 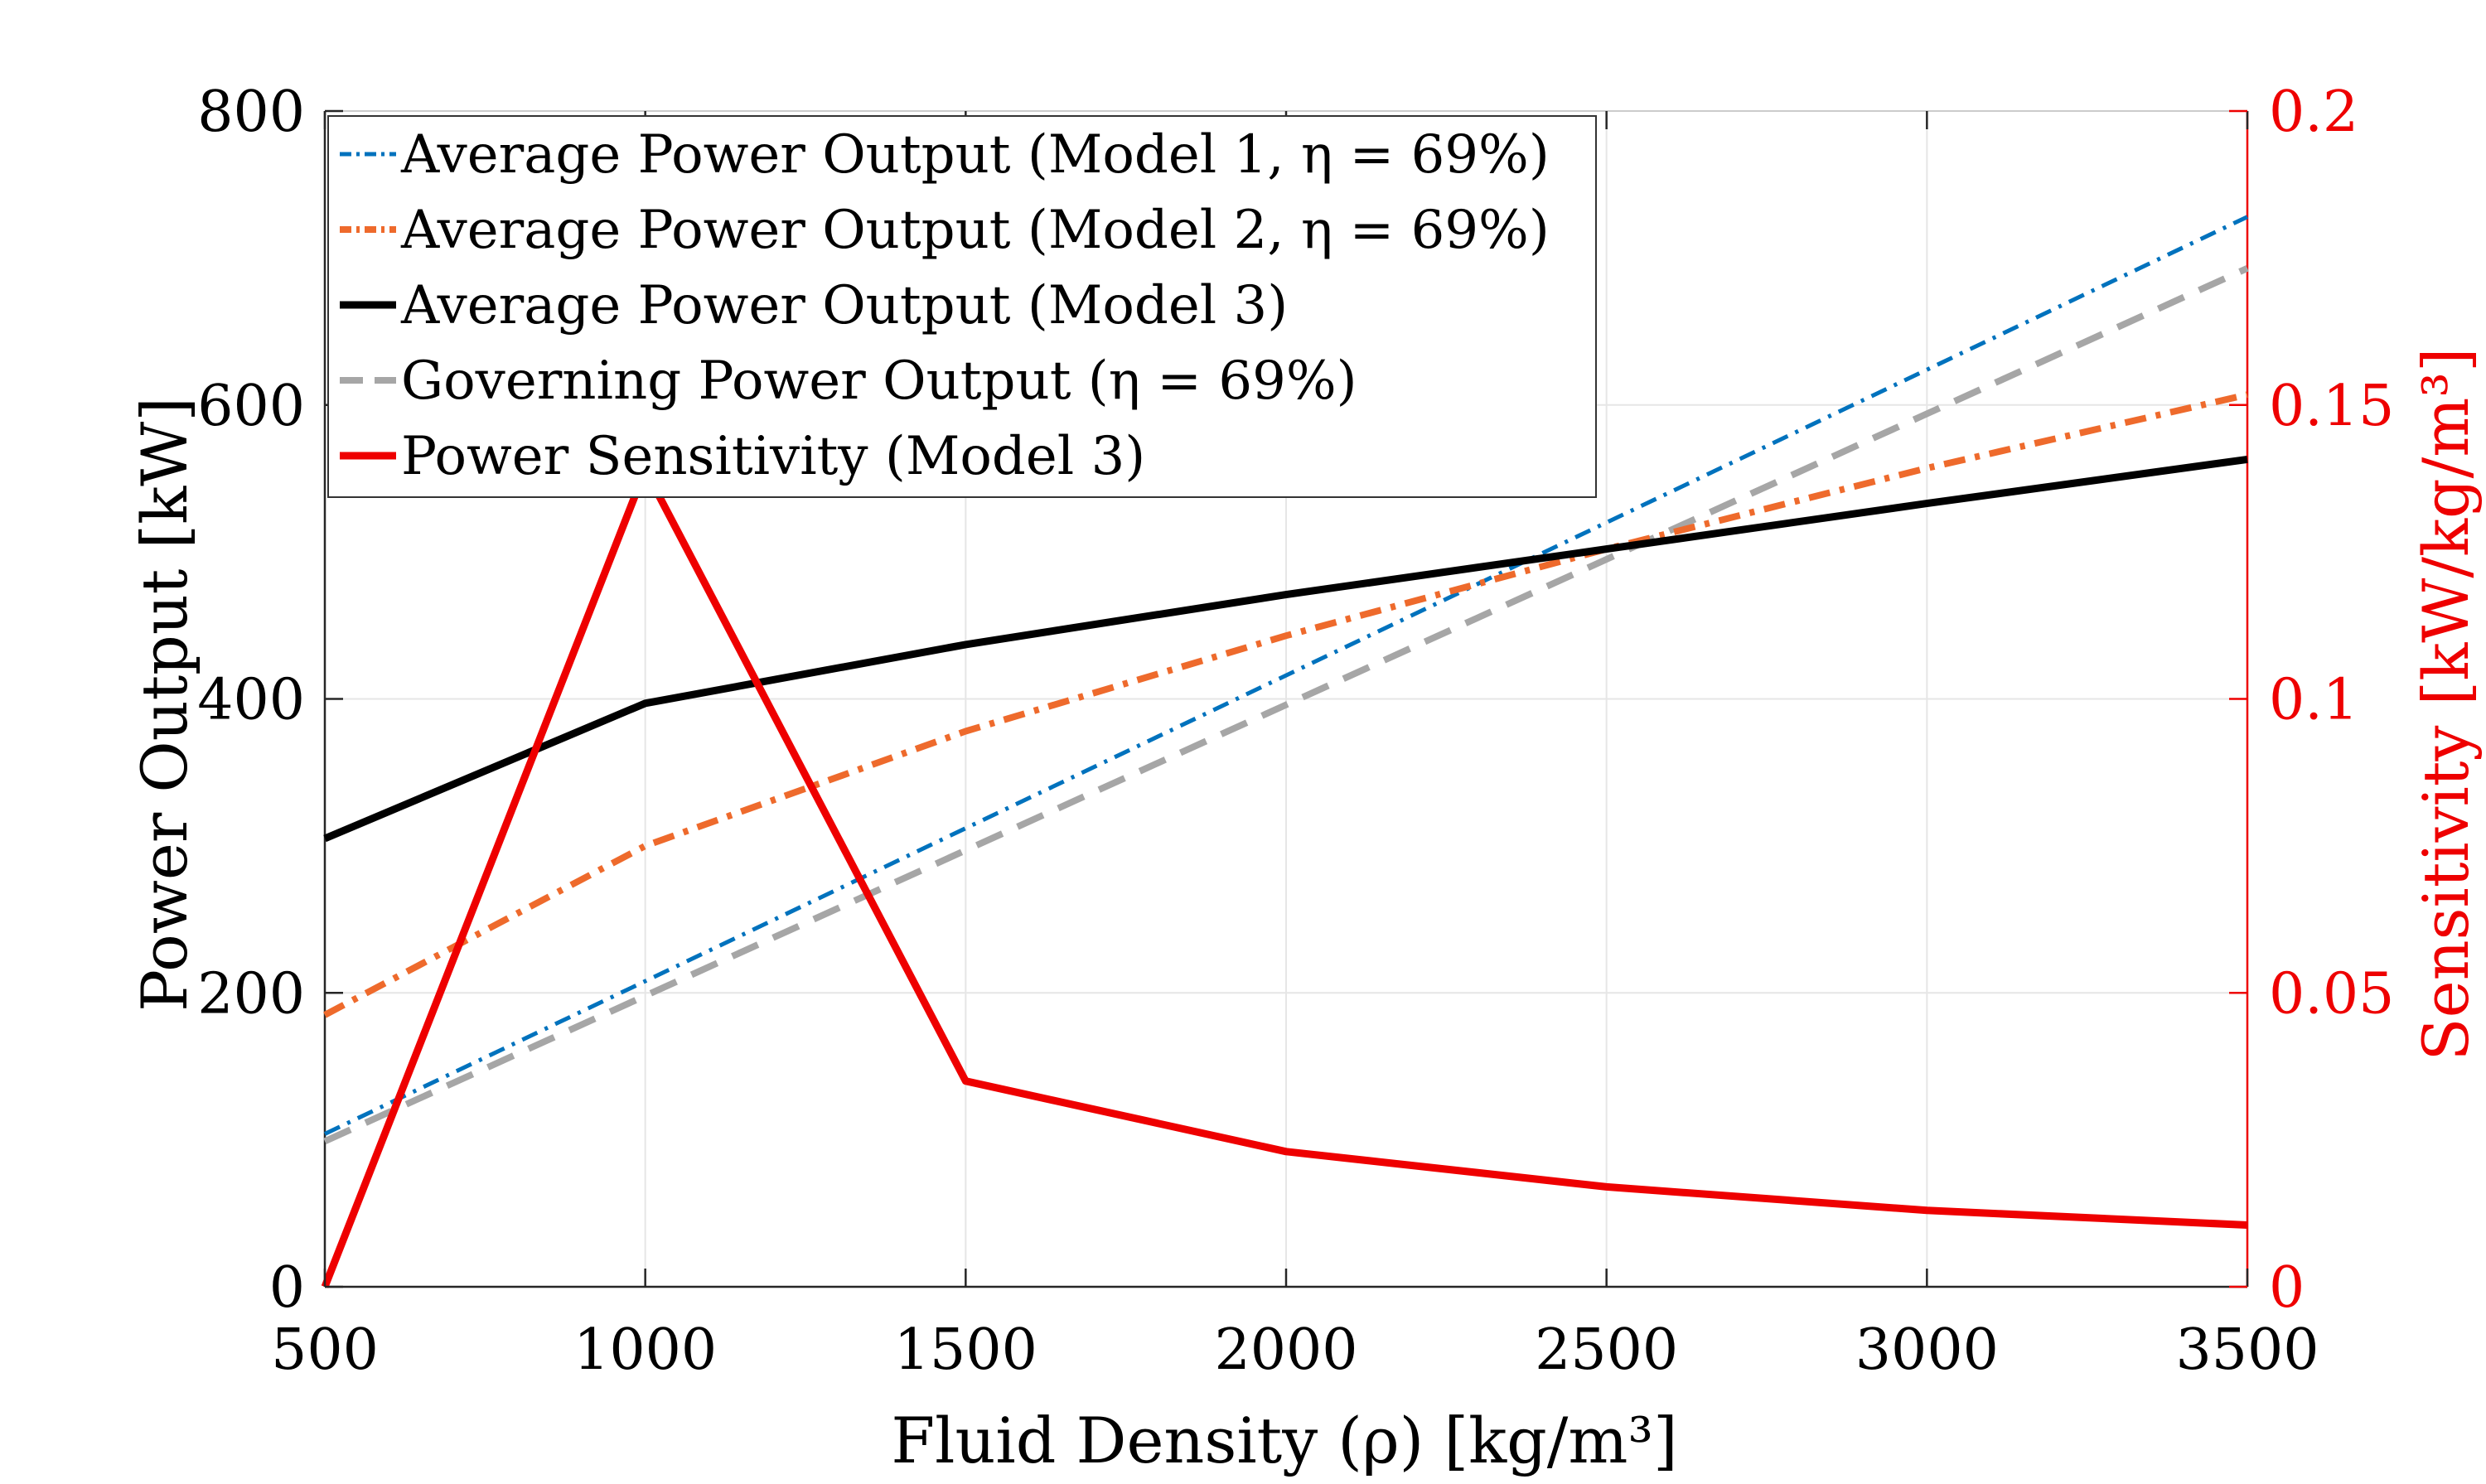 I want to click on legend-label: Governing Power Output (η = 69%), so click(x=879, y=381).